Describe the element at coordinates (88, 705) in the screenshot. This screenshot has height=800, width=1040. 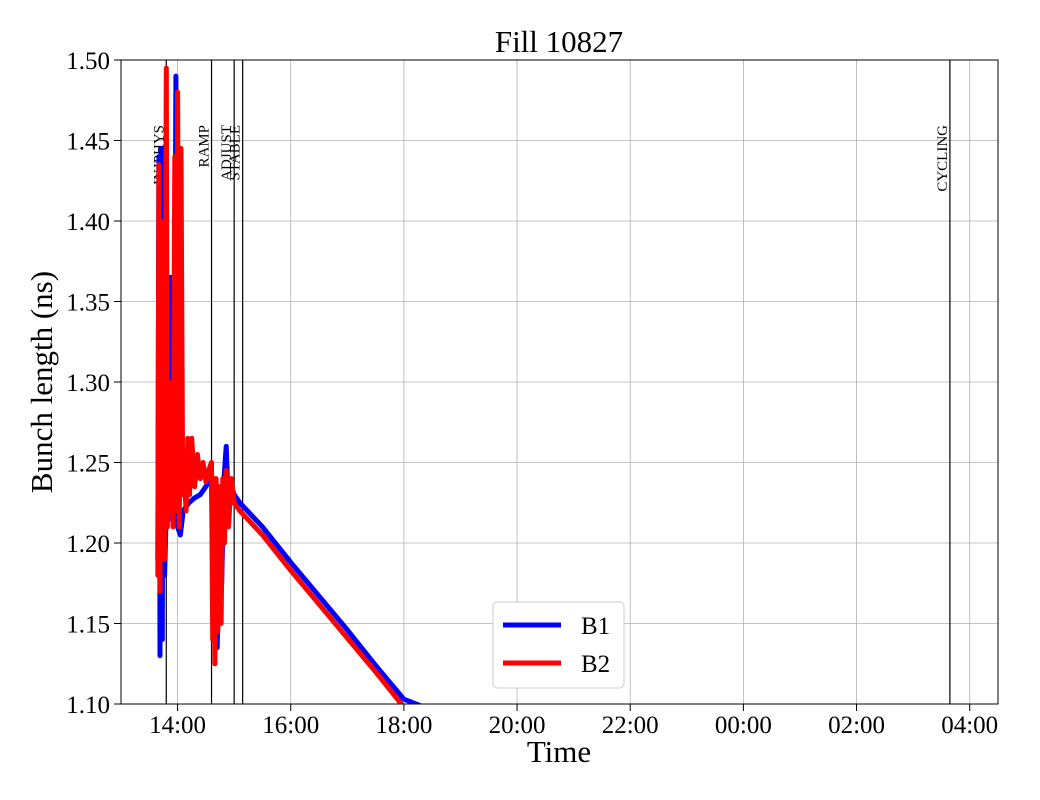
I see `y-tick-label: 1.10` at that location.